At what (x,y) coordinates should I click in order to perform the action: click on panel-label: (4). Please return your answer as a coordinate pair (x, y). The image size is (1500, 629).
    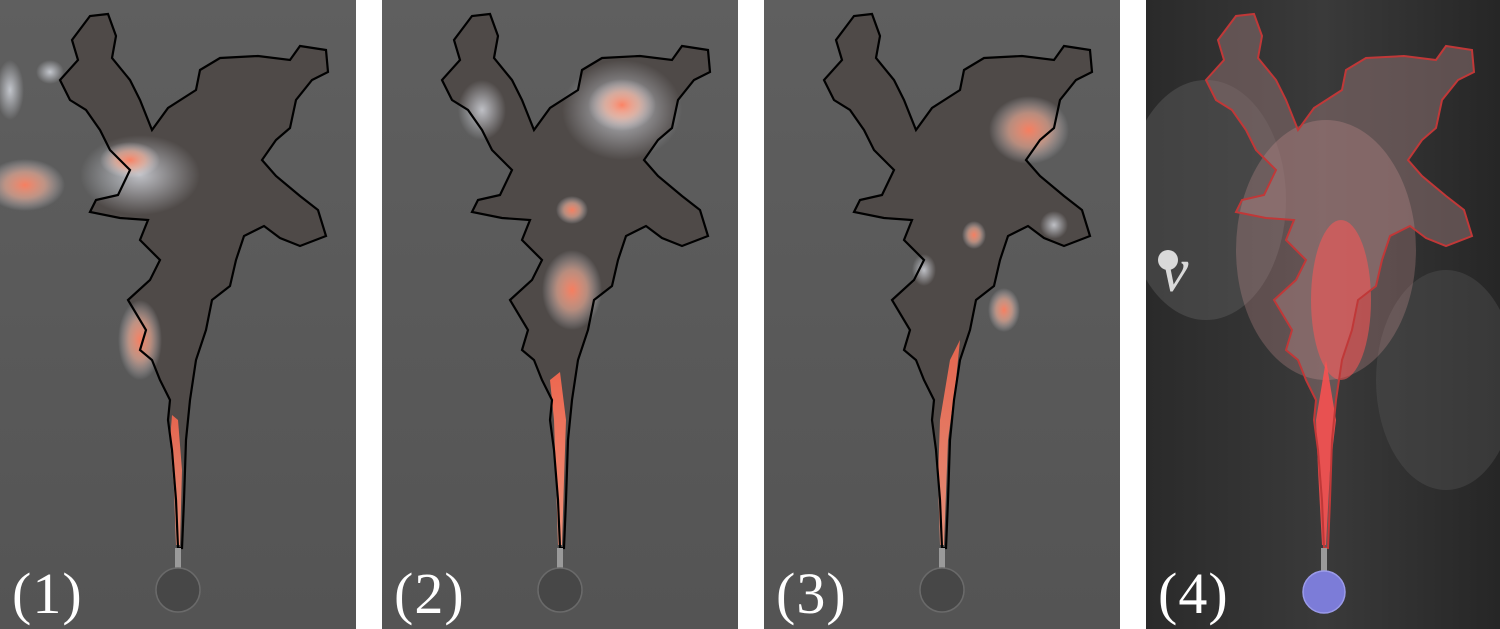
    Looking at the image, I should click on (1193, 593).